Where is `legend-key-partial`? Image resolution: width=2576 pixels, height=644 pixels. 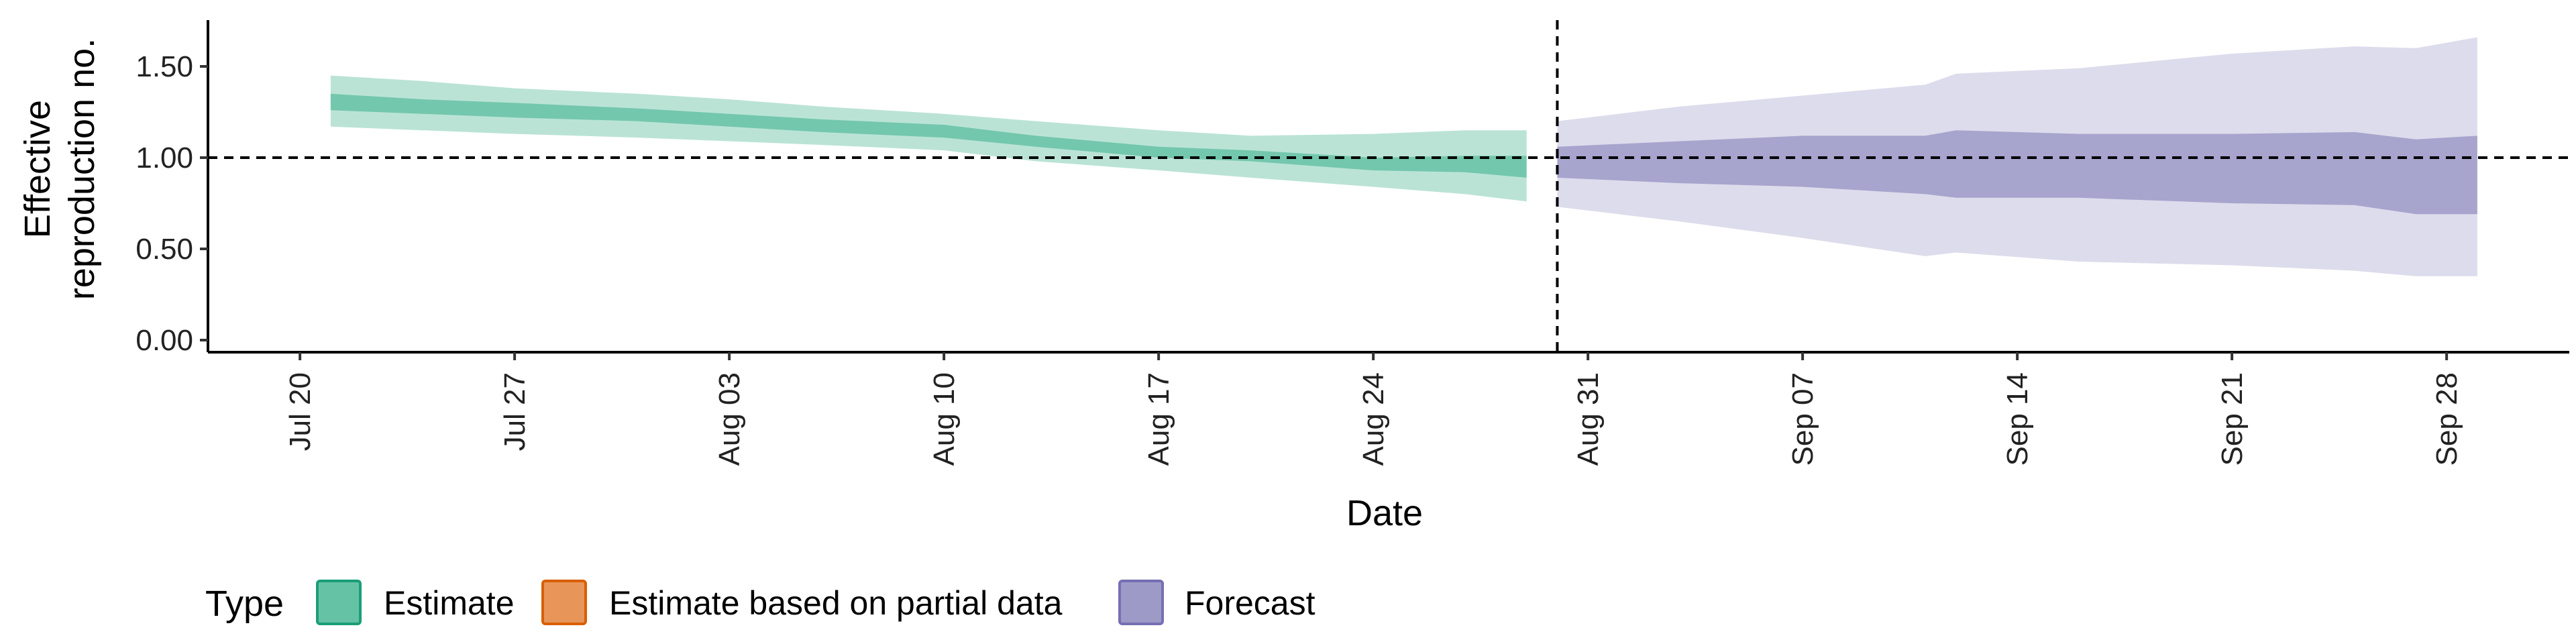
legend-key-partial is located at coordinates (564, 602).